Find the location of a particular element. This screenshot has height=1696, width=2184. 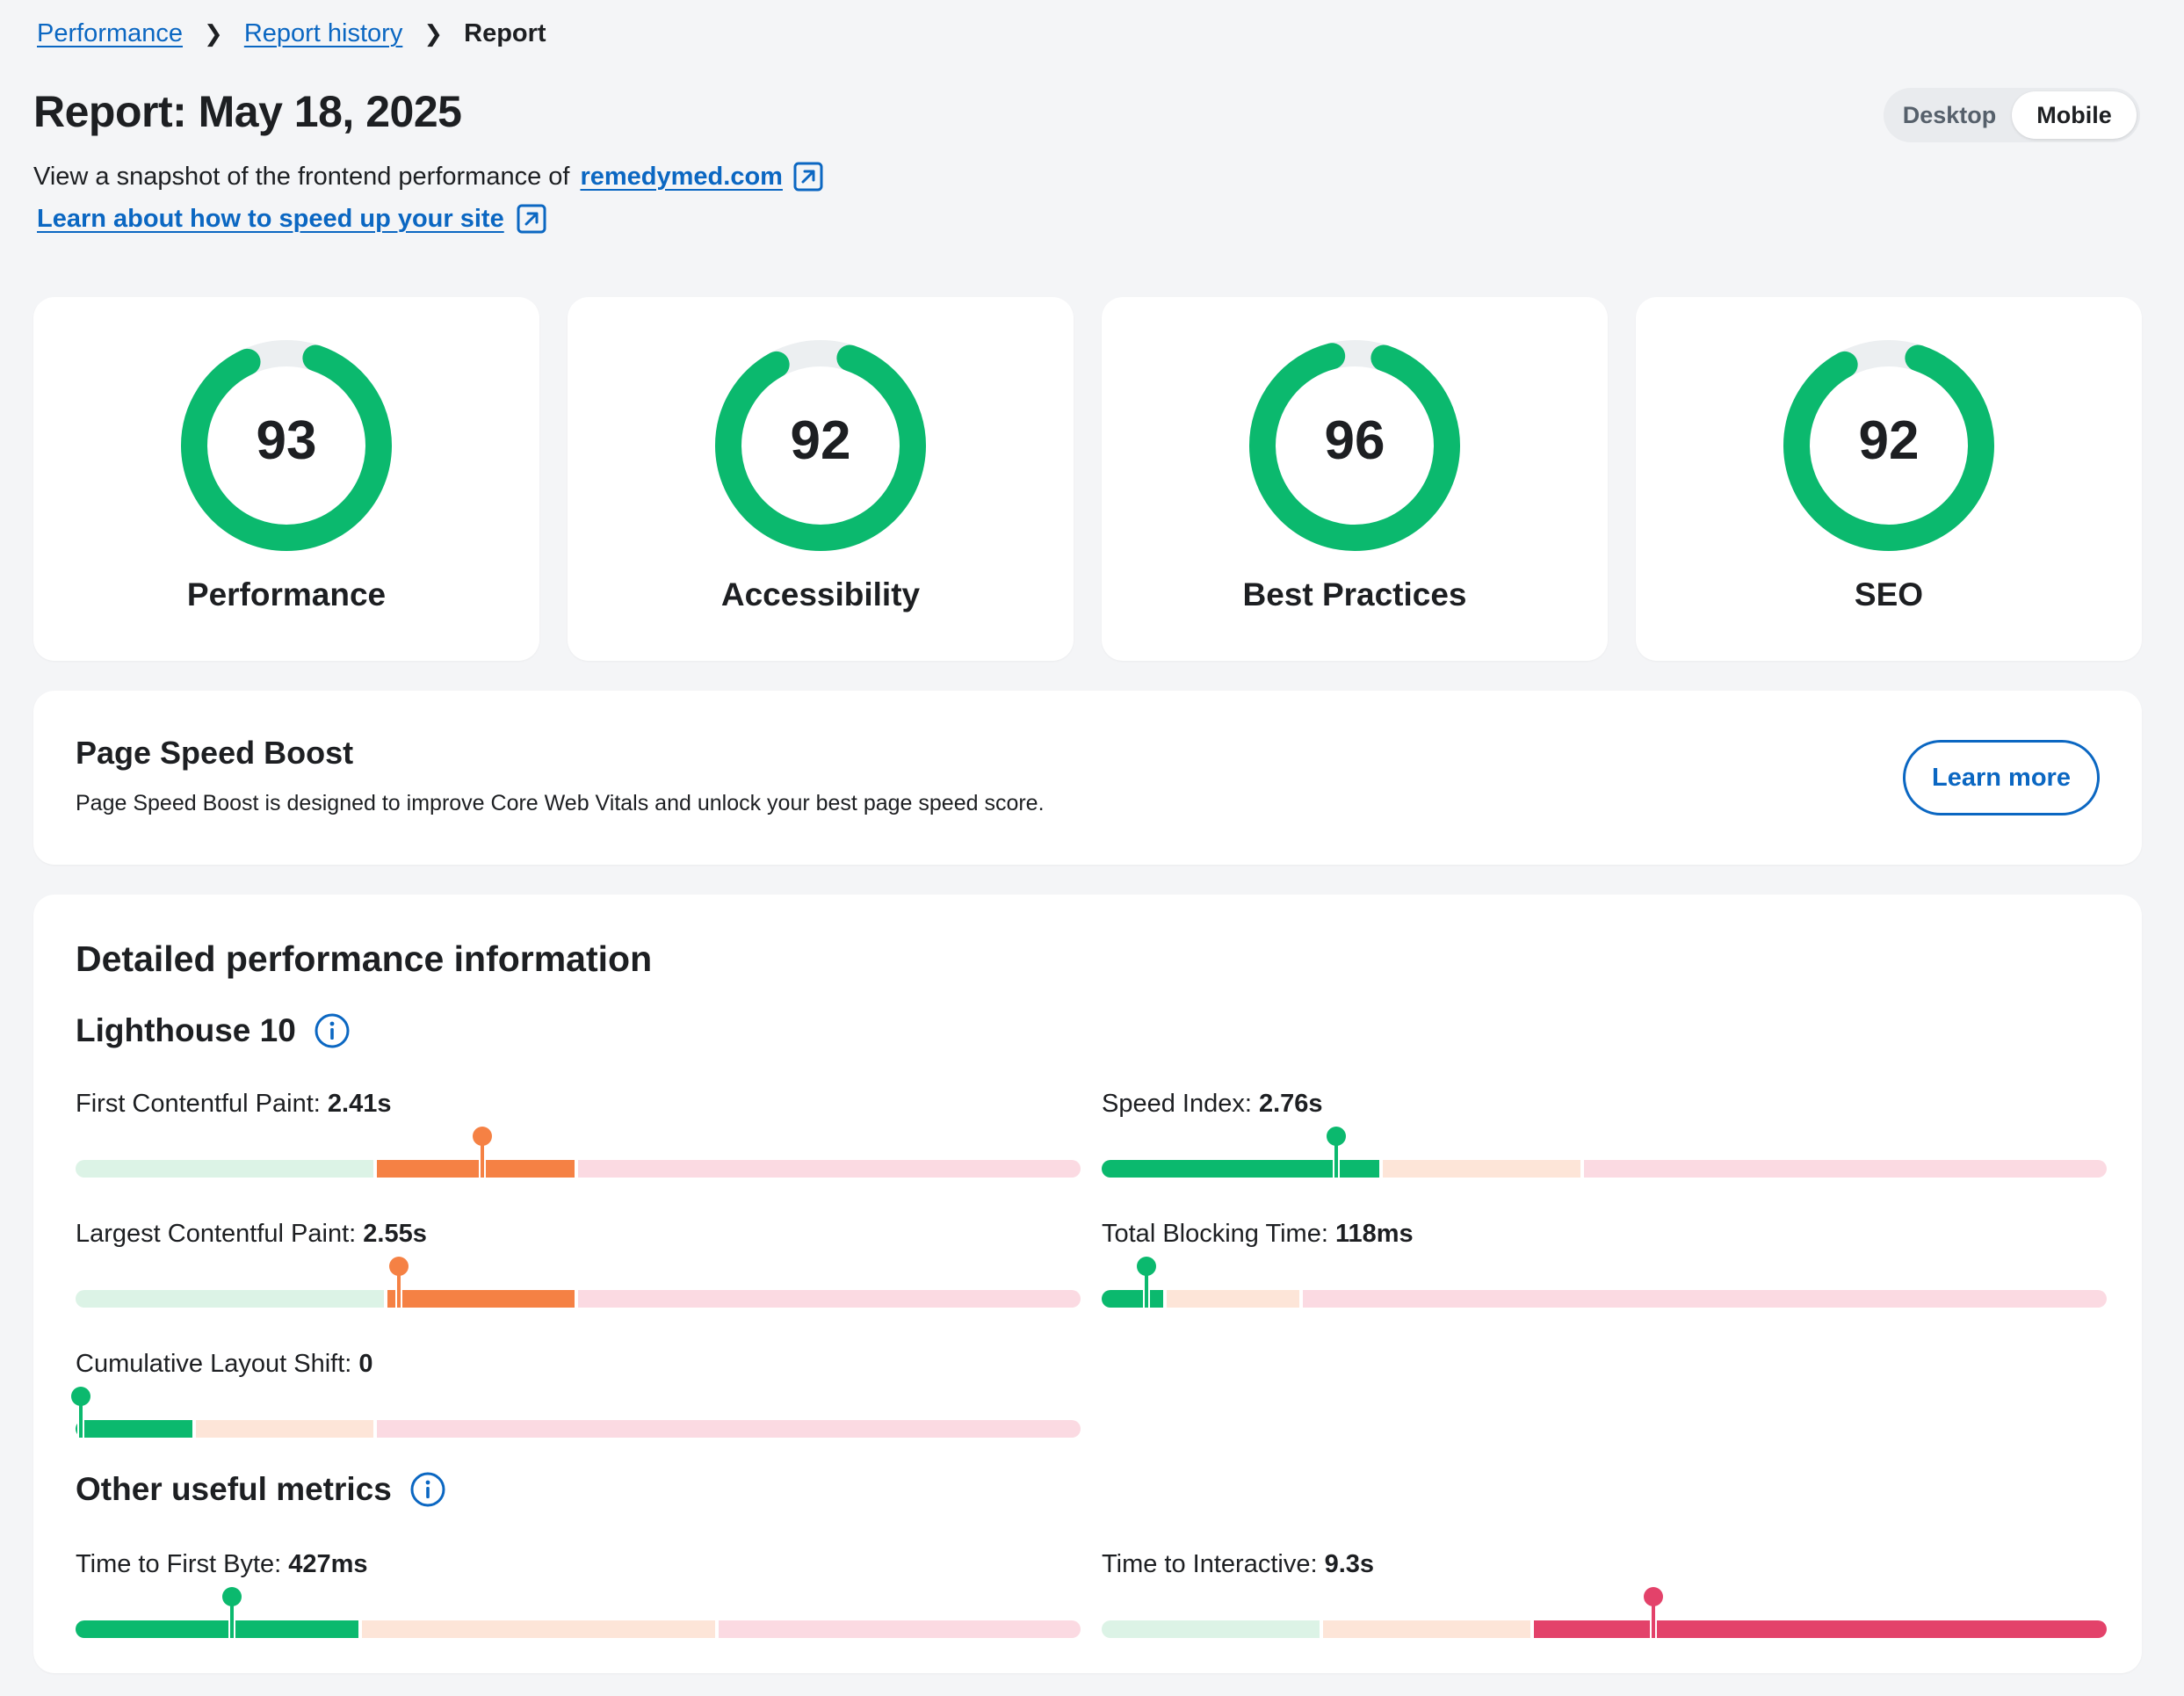

other-metrics-heading-text: Other useful metrics is located at coordinates (234, 1489).